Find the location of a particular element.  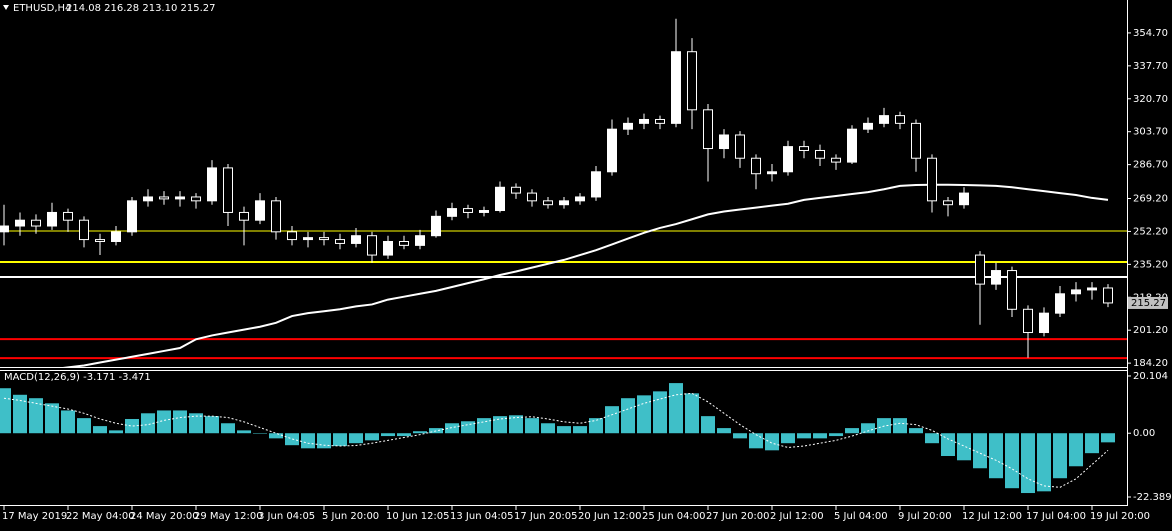

x-tick-label: 24 May 20:00 is located at coordinates (164, 516).